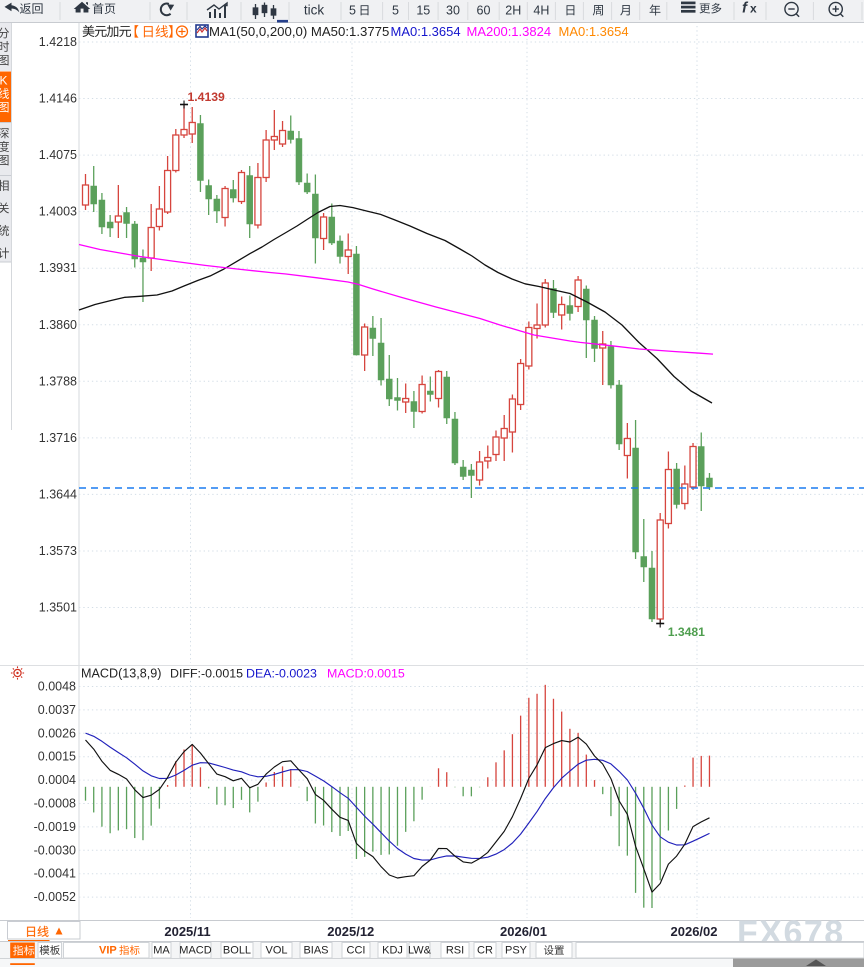  What do you see at coordinates (58, 99) in the screenshot?
I see `svg-text: 1.4146` at bounding box center [58, 99].